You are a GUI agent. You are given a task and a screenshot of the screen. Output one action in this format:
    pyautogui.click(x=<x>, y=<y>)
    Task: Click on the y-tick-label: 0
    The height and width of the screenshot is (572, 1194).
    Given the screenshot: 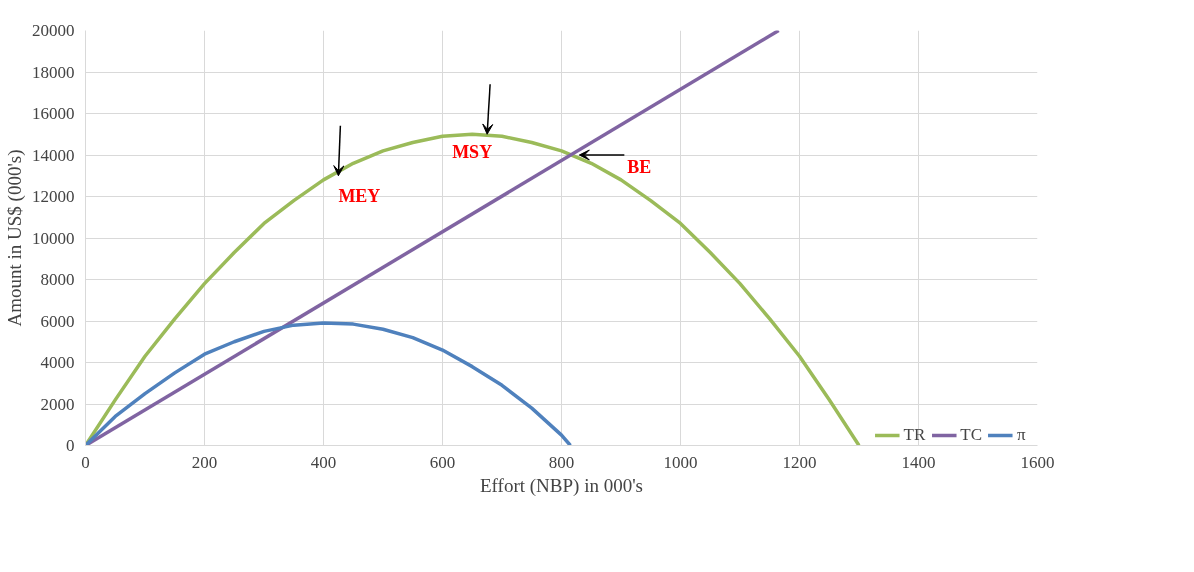 What is the action you would take?
    pyautogui.click(x=70, y=445)
    